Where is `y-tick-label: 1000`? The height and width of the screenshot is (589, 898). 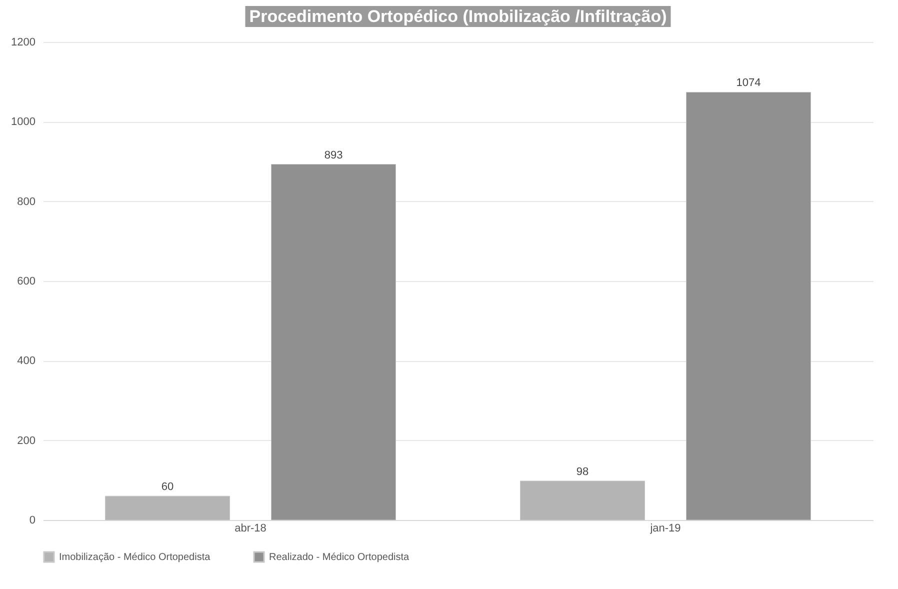
y-tick-label: 1000 is located at coordinates (23, 122).